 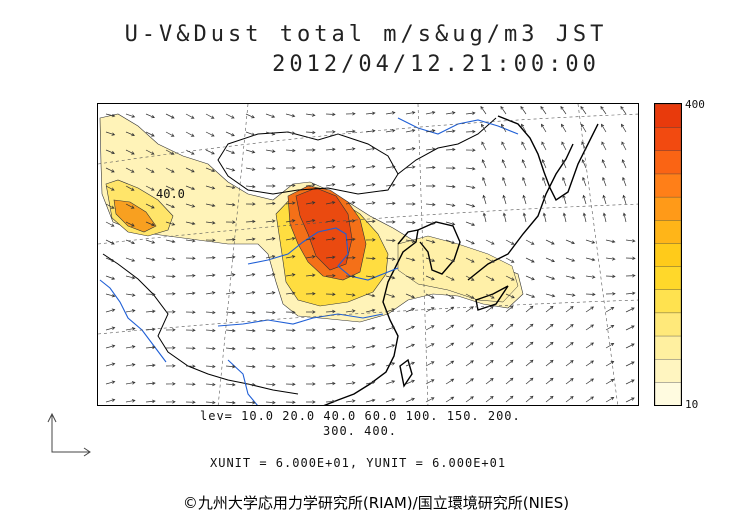 What do you see at coordinates (406, 373) in the screenshot?
I see `coastline-taiwan` at bounding box center [406, 373].